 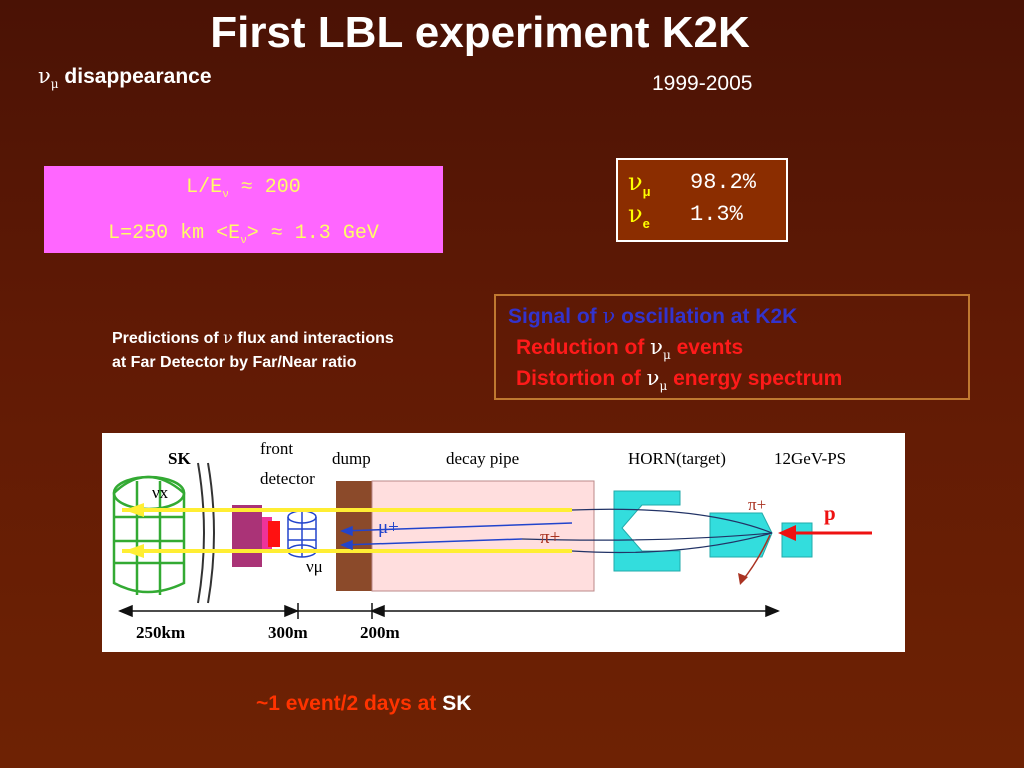 What do you see at coordinates (243, 188) in the screenshot?
I see `le-ratio-line: L/Eν ≈ 200` at bounding box center [243, 188].